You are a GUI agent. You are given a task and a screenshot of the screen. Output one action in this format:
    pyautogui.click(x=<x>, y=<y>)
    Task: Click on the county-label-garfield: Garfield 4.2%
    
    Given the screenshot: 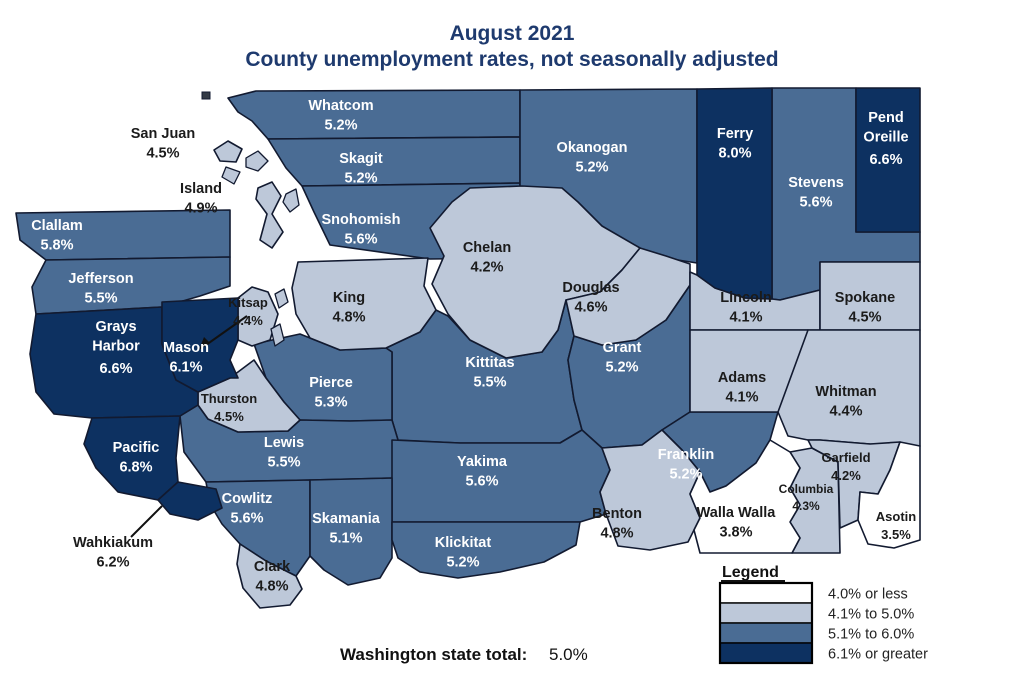 What is the action you would take?
    pyautogui.click(x=845, y=466)
    